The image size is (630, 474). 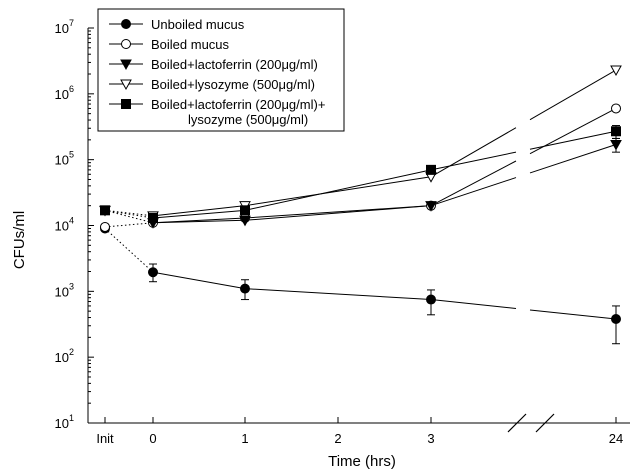 I want to click on y-tick-label: 10⁵, so click(x=64, y=159).